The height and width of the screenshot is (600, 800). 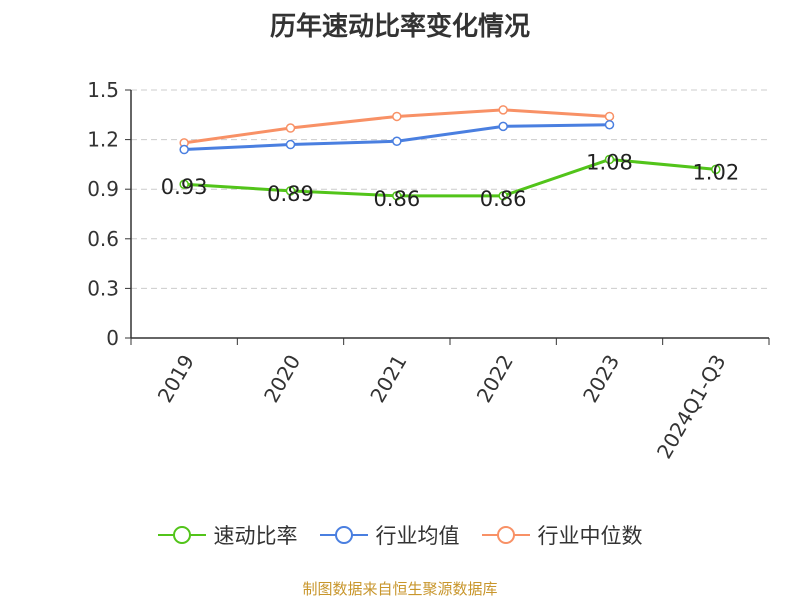 I want to click on y-tick-label: 1.2, so click(x=103, y=140).